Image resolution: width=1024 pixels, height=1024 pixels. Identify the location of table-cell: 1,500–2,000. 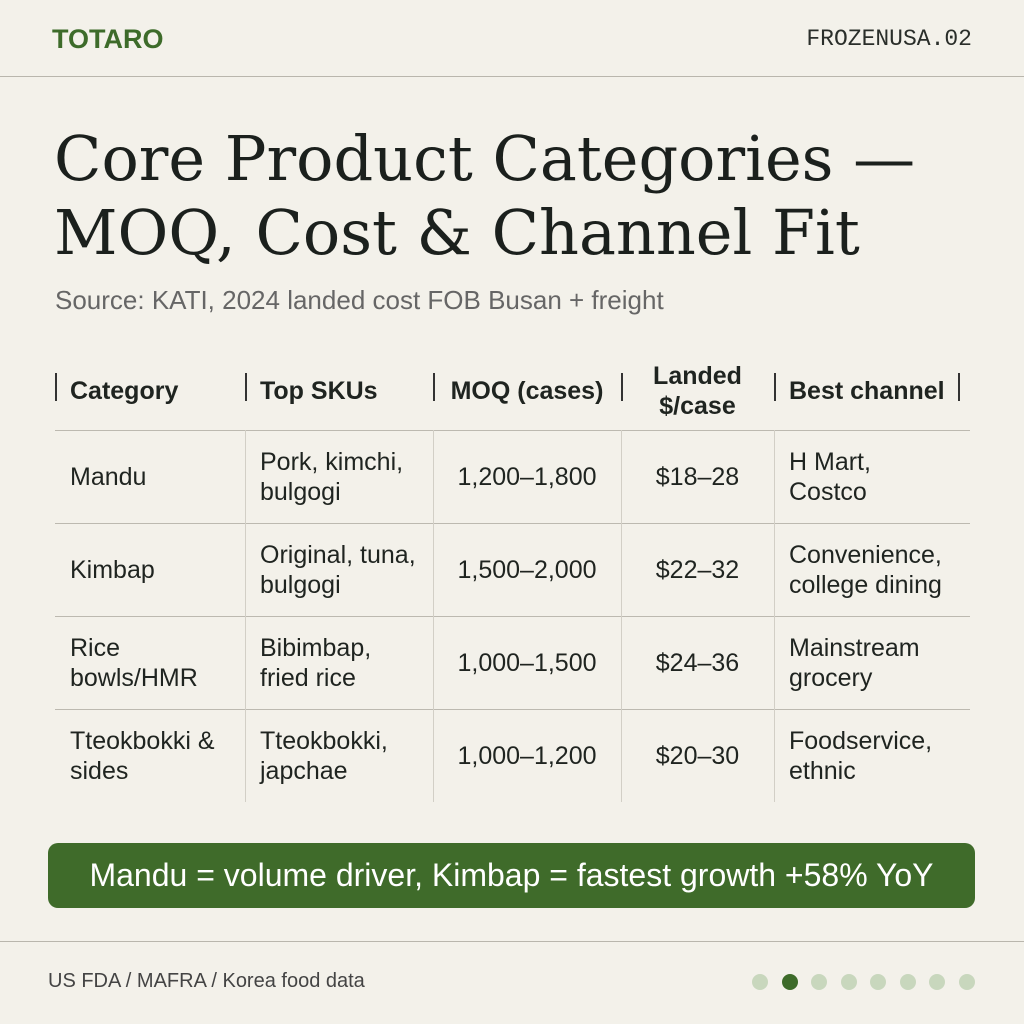
(527, 569).